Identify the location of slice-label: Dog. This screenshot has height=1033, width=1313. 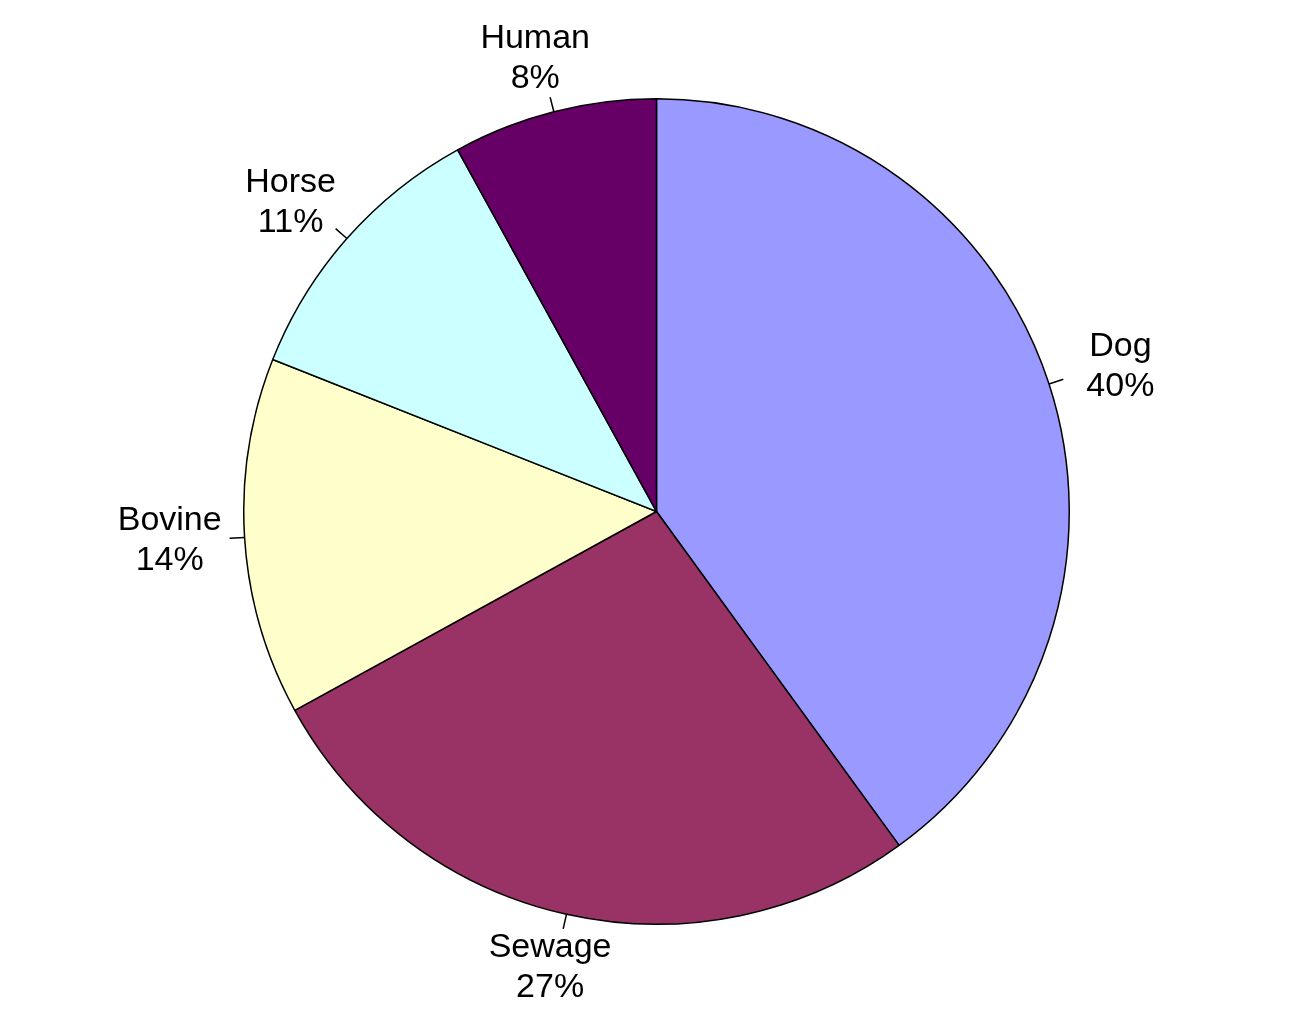
(1120, 344).